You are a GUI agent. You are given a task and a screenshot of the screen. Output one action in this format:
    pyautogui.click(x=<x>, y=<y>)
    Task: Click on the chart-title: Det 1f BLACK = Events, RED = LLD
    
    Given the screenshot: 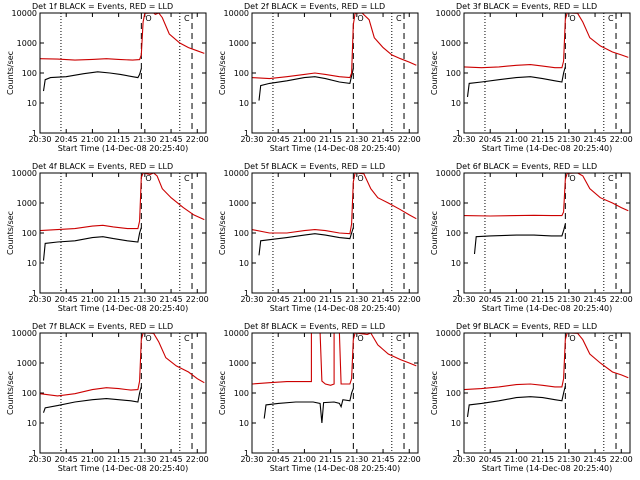 What is the action you would take?
    pyautogui.click(x=102, y=6)
    